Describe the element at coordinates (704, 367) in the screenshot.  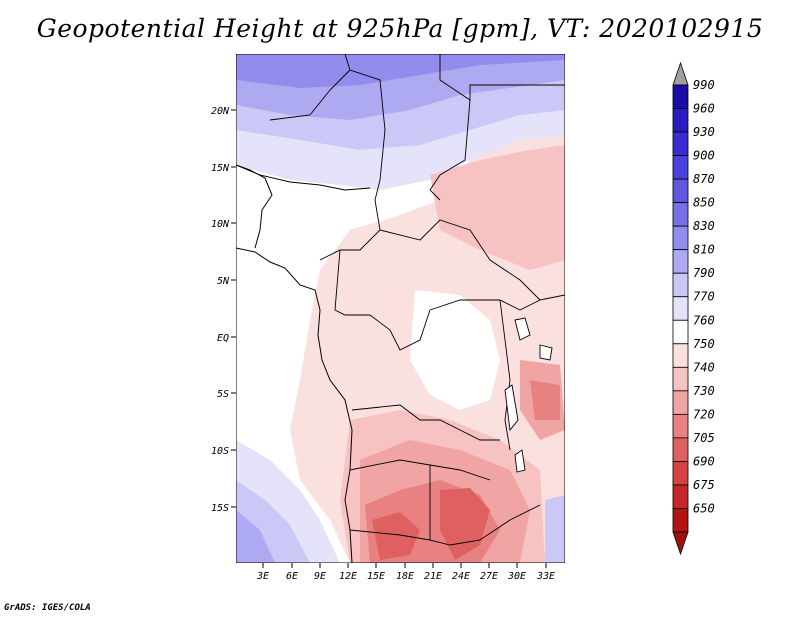
I see `colorbar-label: 740` at that location.